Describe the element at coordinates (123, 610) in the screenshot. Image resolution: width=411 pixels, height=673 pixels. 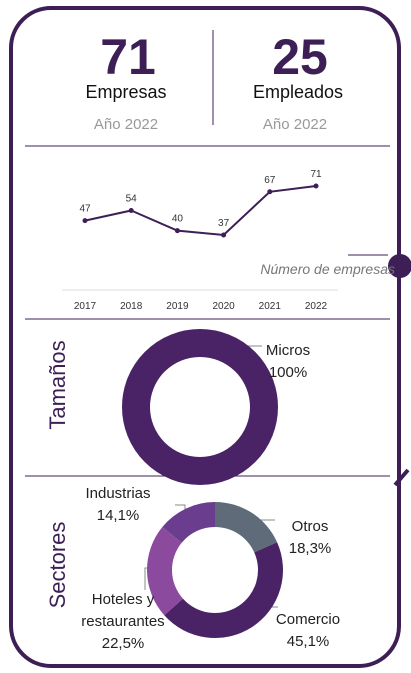
I see `slice-label: Hoteles y restaurantes` at that location.